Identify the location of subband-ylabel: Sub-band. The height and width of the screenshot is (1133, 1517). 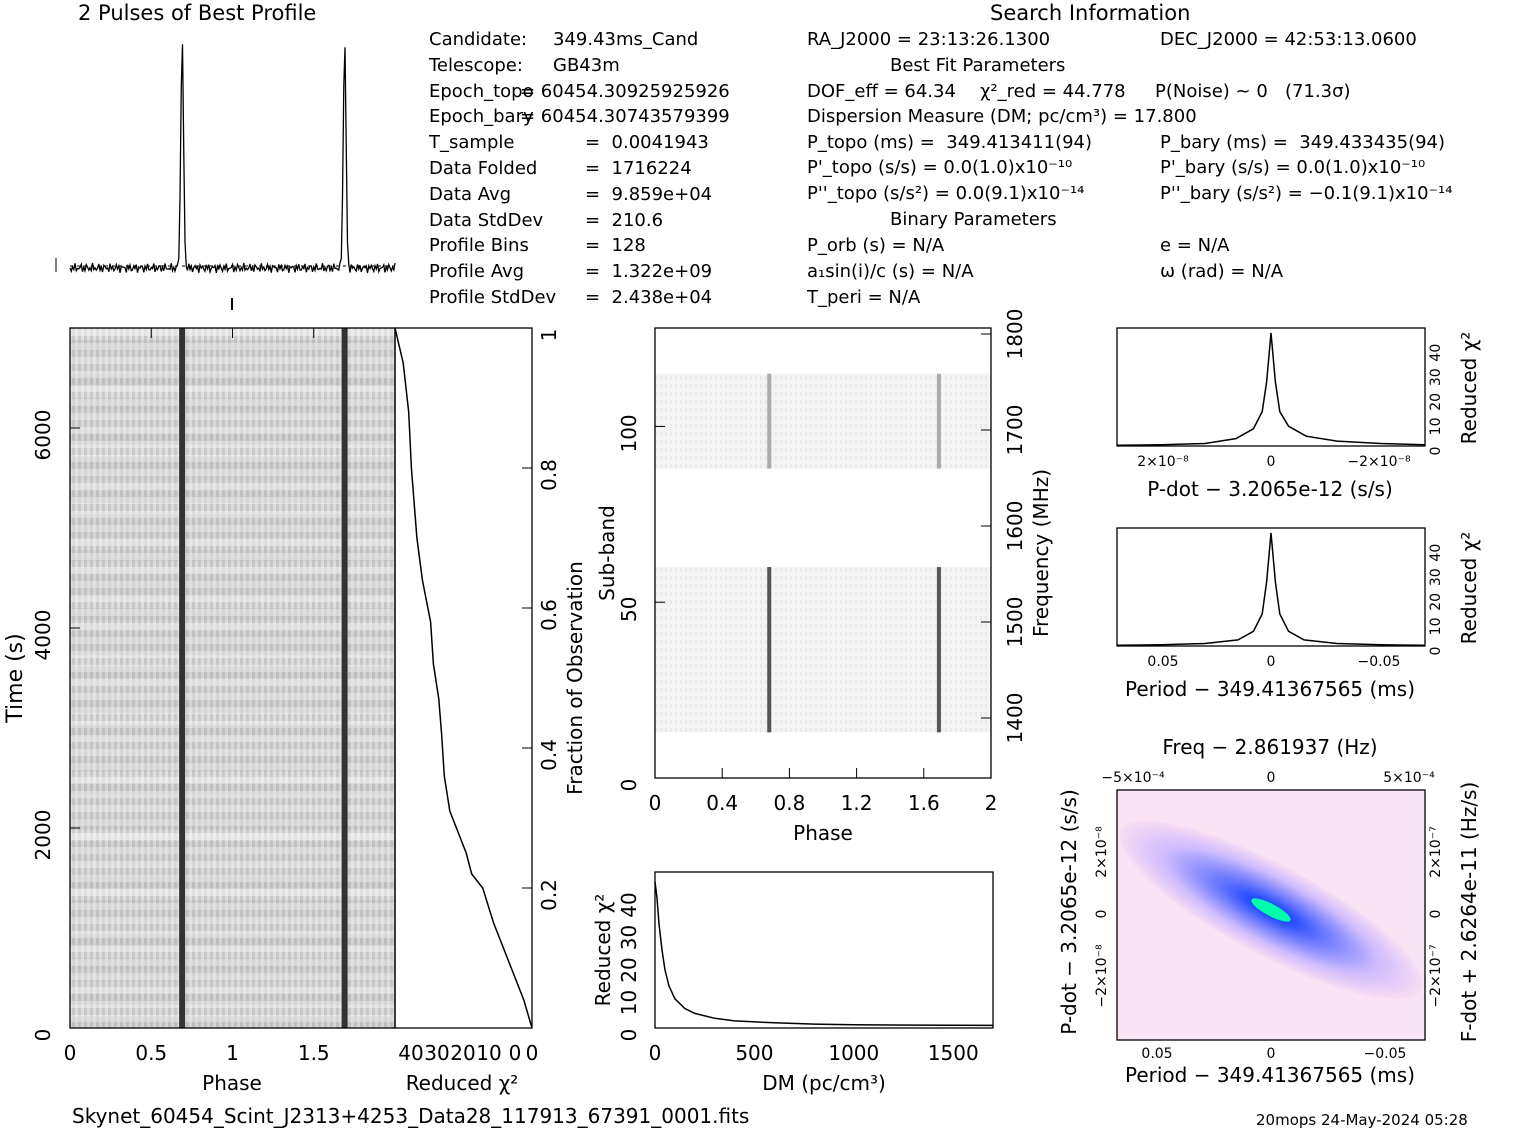
(607, 553).